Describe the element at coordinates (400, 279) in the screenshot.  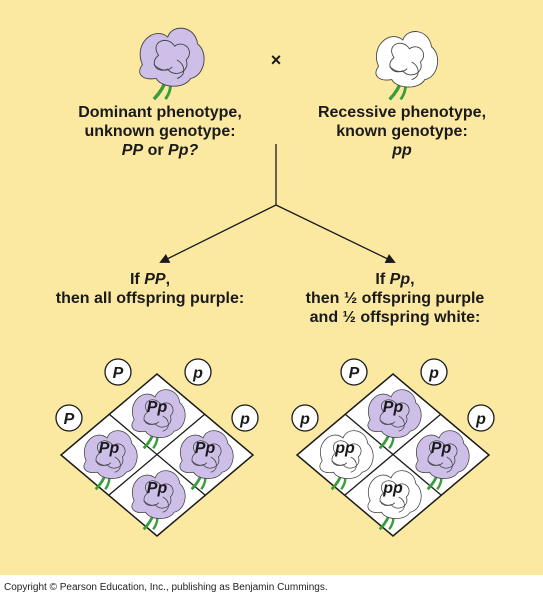
I see `case-right-genotype: Pp` at that location.